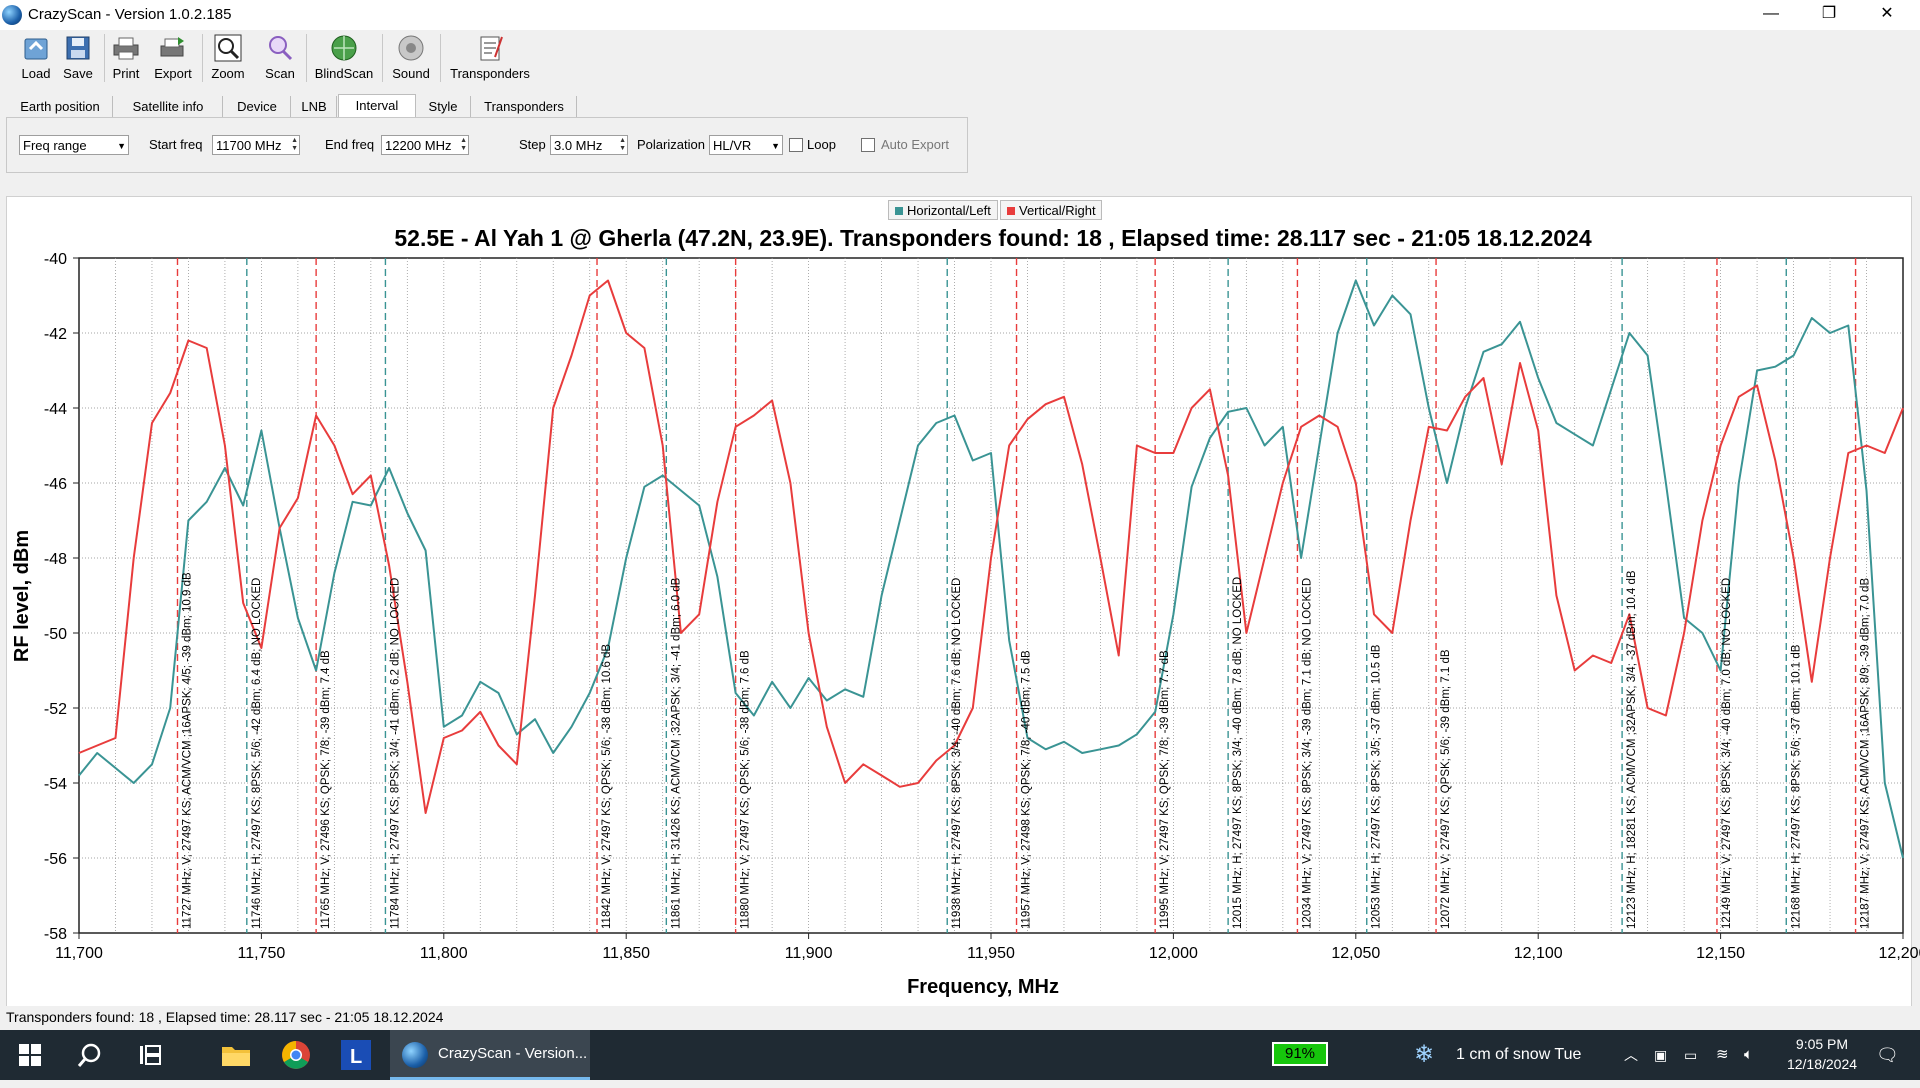 This screenshot has height=1088, width=1920. Describe the element at coordinates (524, 107) in the screenshot. I see `tab-transponders: Transponders` at that location.